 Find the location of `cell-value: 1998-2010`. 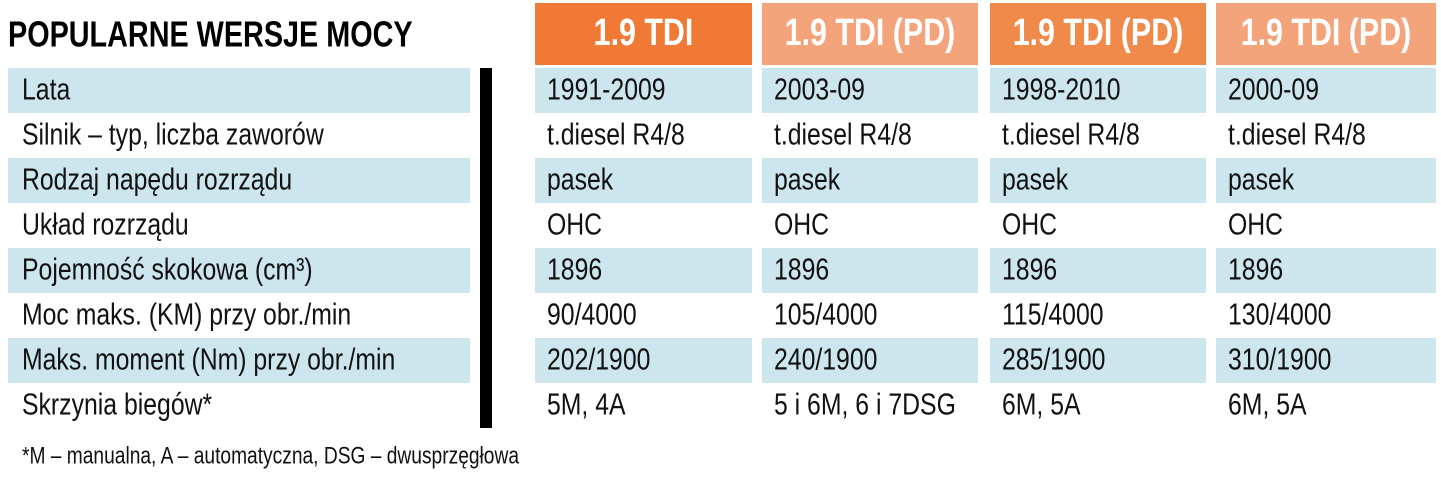

cell-value: 1998-2010 is located at coordinates (1061, 89).